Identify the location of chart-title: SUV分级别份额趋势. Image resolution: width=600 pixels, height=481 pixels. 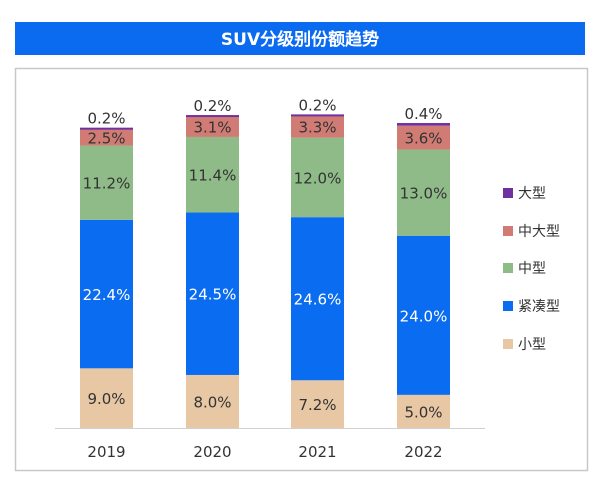
(300, 39).